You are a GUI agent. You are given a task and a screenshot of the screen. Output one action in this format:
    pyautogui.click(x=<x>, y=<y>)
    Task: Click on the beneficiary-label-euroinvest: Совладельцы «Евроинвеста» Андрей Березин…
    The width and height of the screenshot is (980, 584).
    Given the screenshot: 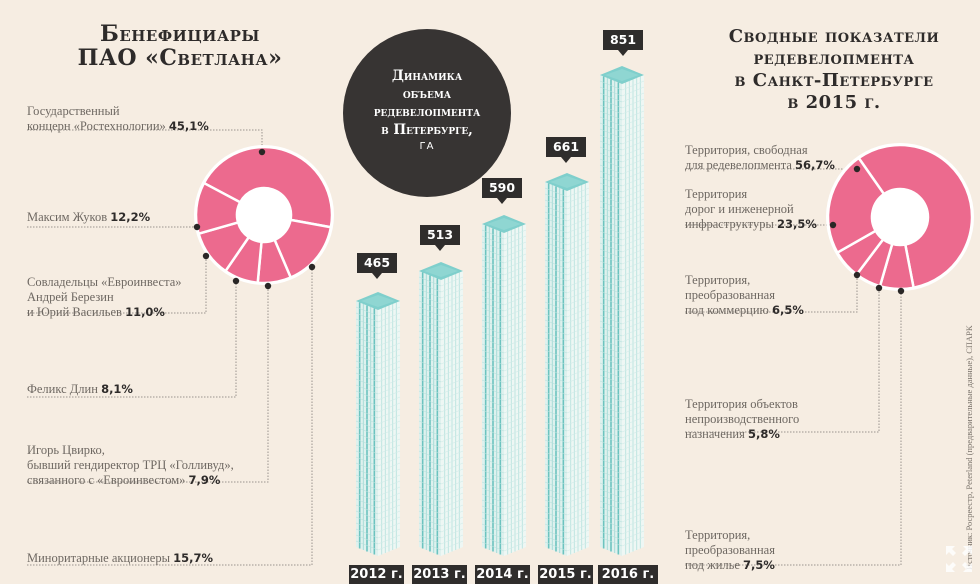 What is the action you would take?
    pyautogui.click(x=104, y=297)
    